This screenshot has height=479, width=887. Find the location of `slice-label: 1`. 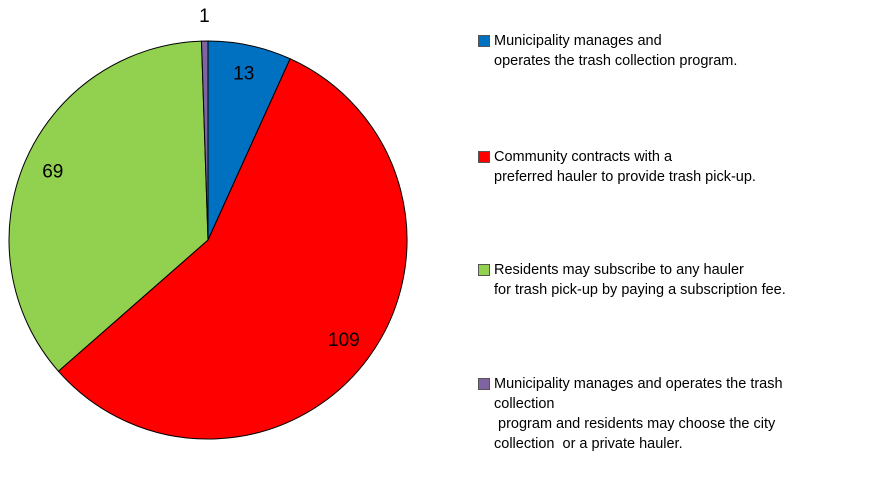

slice-label: 1 is located at coordinates (204, 16).